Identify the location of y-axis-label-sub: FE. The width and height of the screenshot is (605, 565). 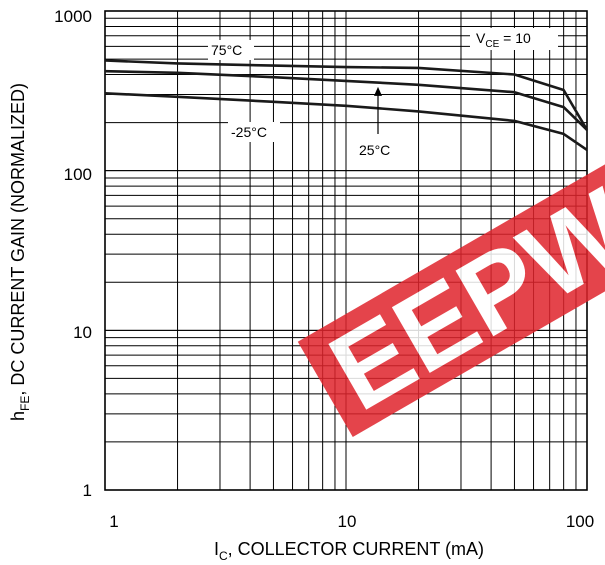
(25, 403).